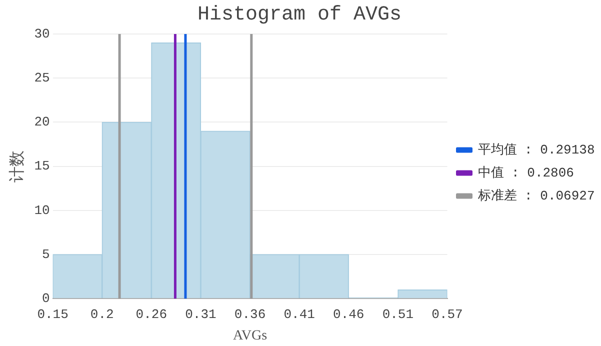 The image size is (601, 346). Describe the element at coordinates (348, 314) in the screenshot. I see `x-tick-label: 0.46` at that location.